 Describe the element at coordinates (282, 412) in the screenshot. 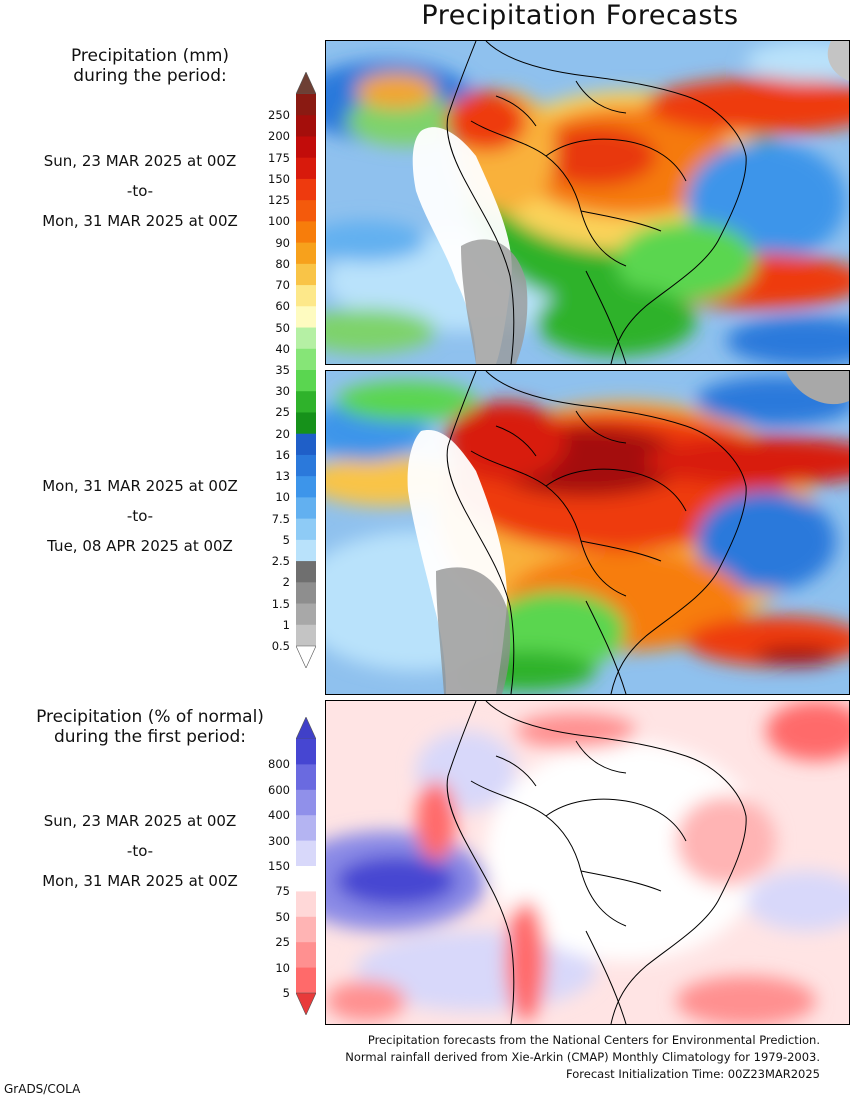

I see `mm-scale-label: 25` at that location.